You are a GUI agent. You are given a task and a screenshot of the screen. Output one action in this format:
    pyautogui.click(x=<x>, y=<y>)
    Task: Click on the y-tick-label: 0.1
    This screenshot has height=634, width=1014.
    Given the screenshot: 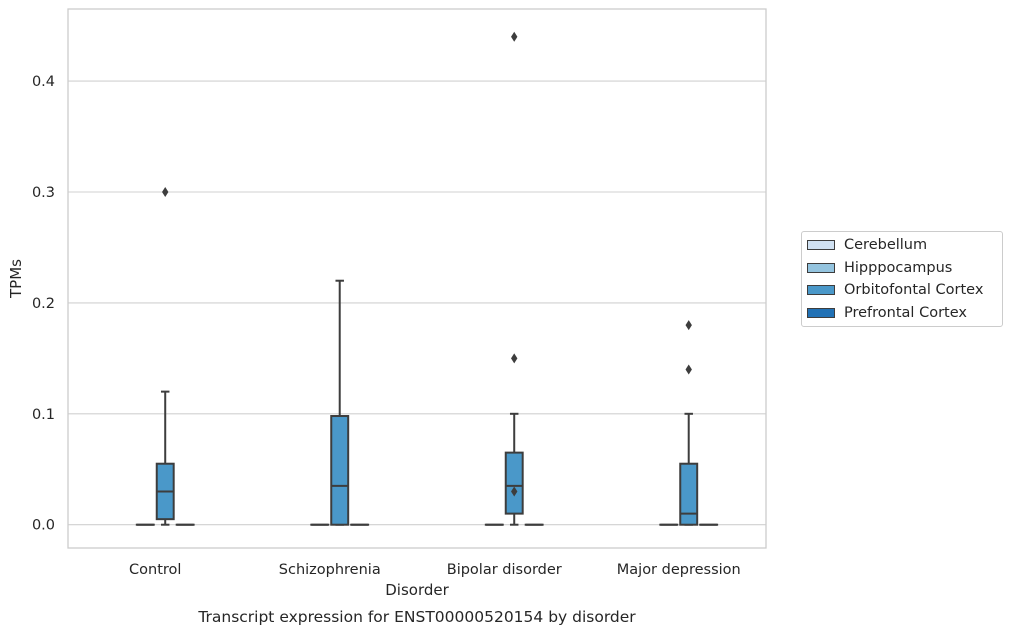 What is the action you would take?
    pyautogui.click(x=43, y=415)
    